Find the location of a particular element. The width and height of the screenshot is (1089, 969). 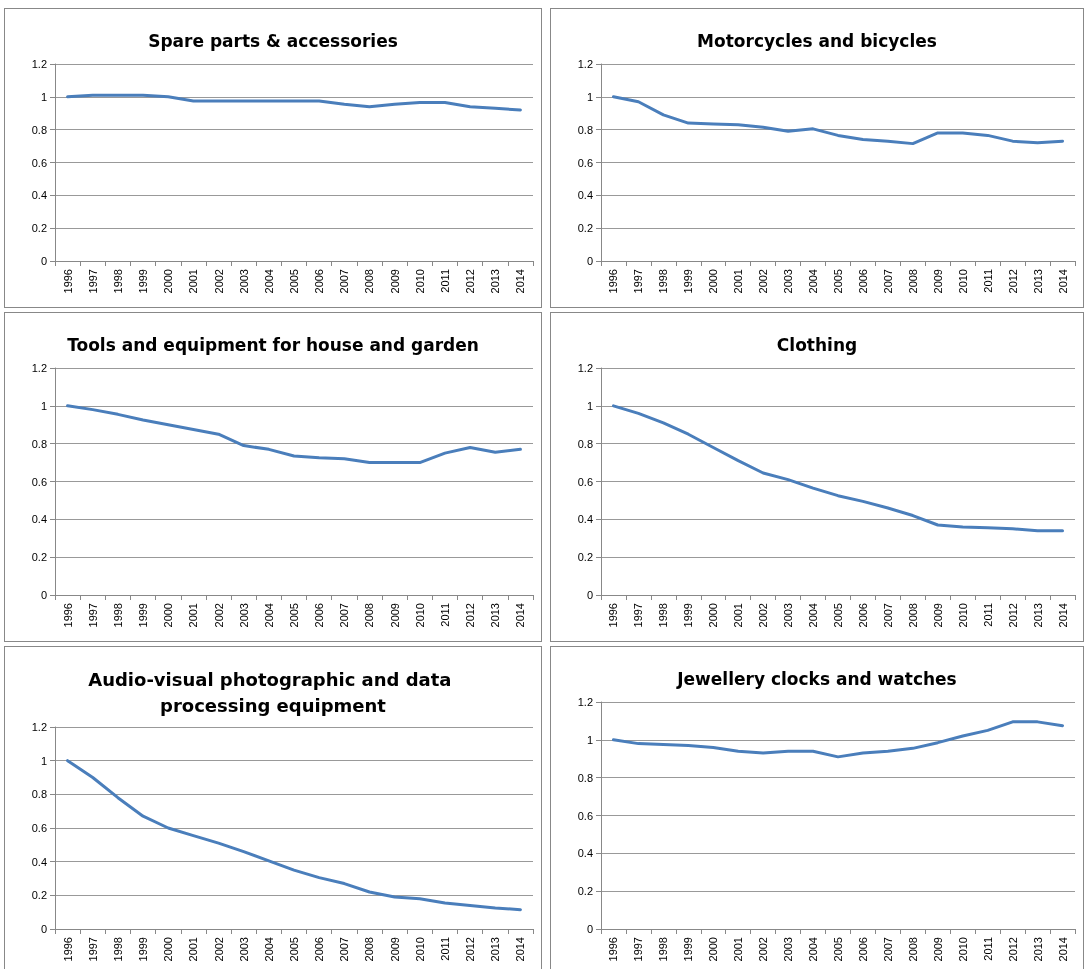

x-tick-label: 1998 is located at coordinates (117, 949).